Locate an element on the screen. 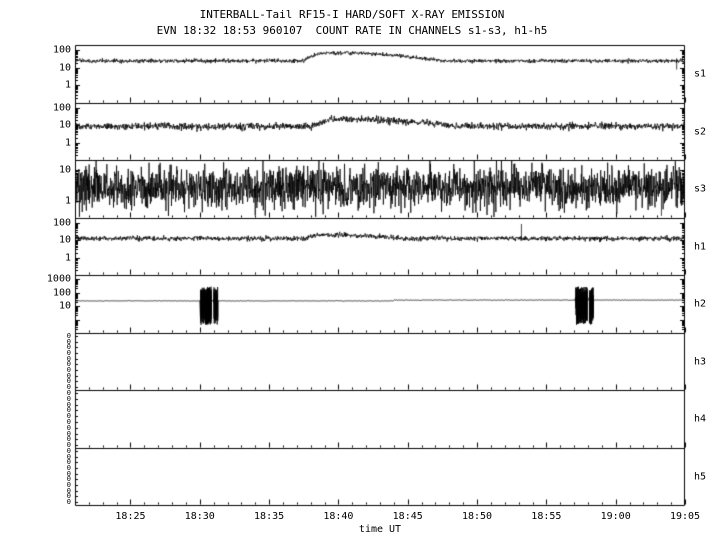  x-tick-label: 19:05 is located at coordinates (685, 516).